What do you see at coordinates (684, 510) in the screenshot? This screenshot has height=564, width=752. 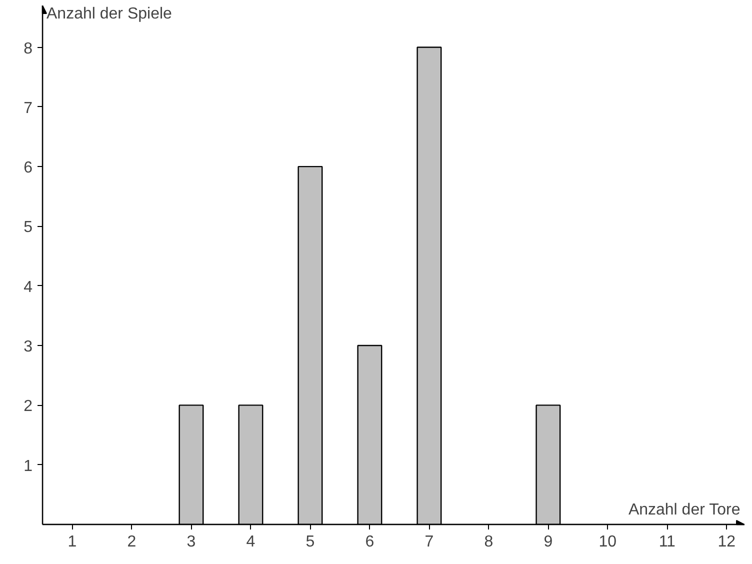 I see `x-axis-title: Anzahl der Tore` at bounding box center [684, 510].